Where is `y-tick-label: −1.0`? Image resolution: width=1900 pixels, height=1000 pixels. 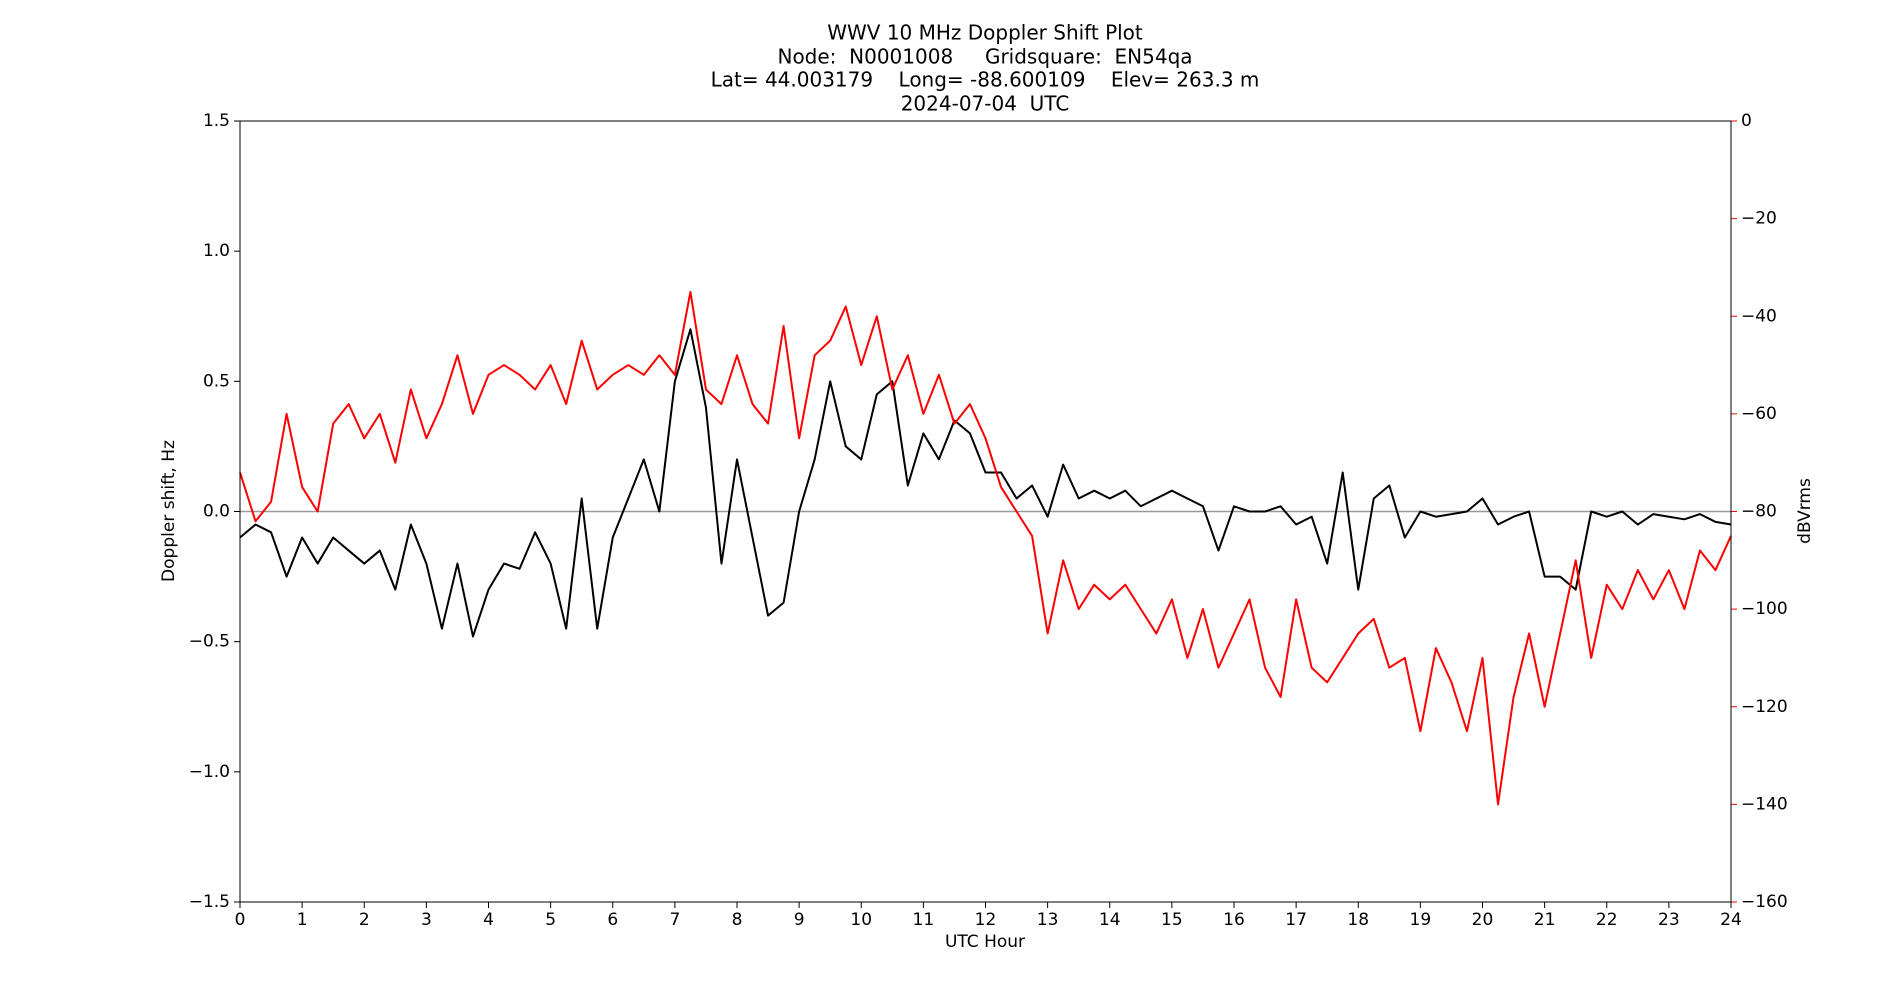 y-tick-label: −1.0 is located at coordinates (209, 772).